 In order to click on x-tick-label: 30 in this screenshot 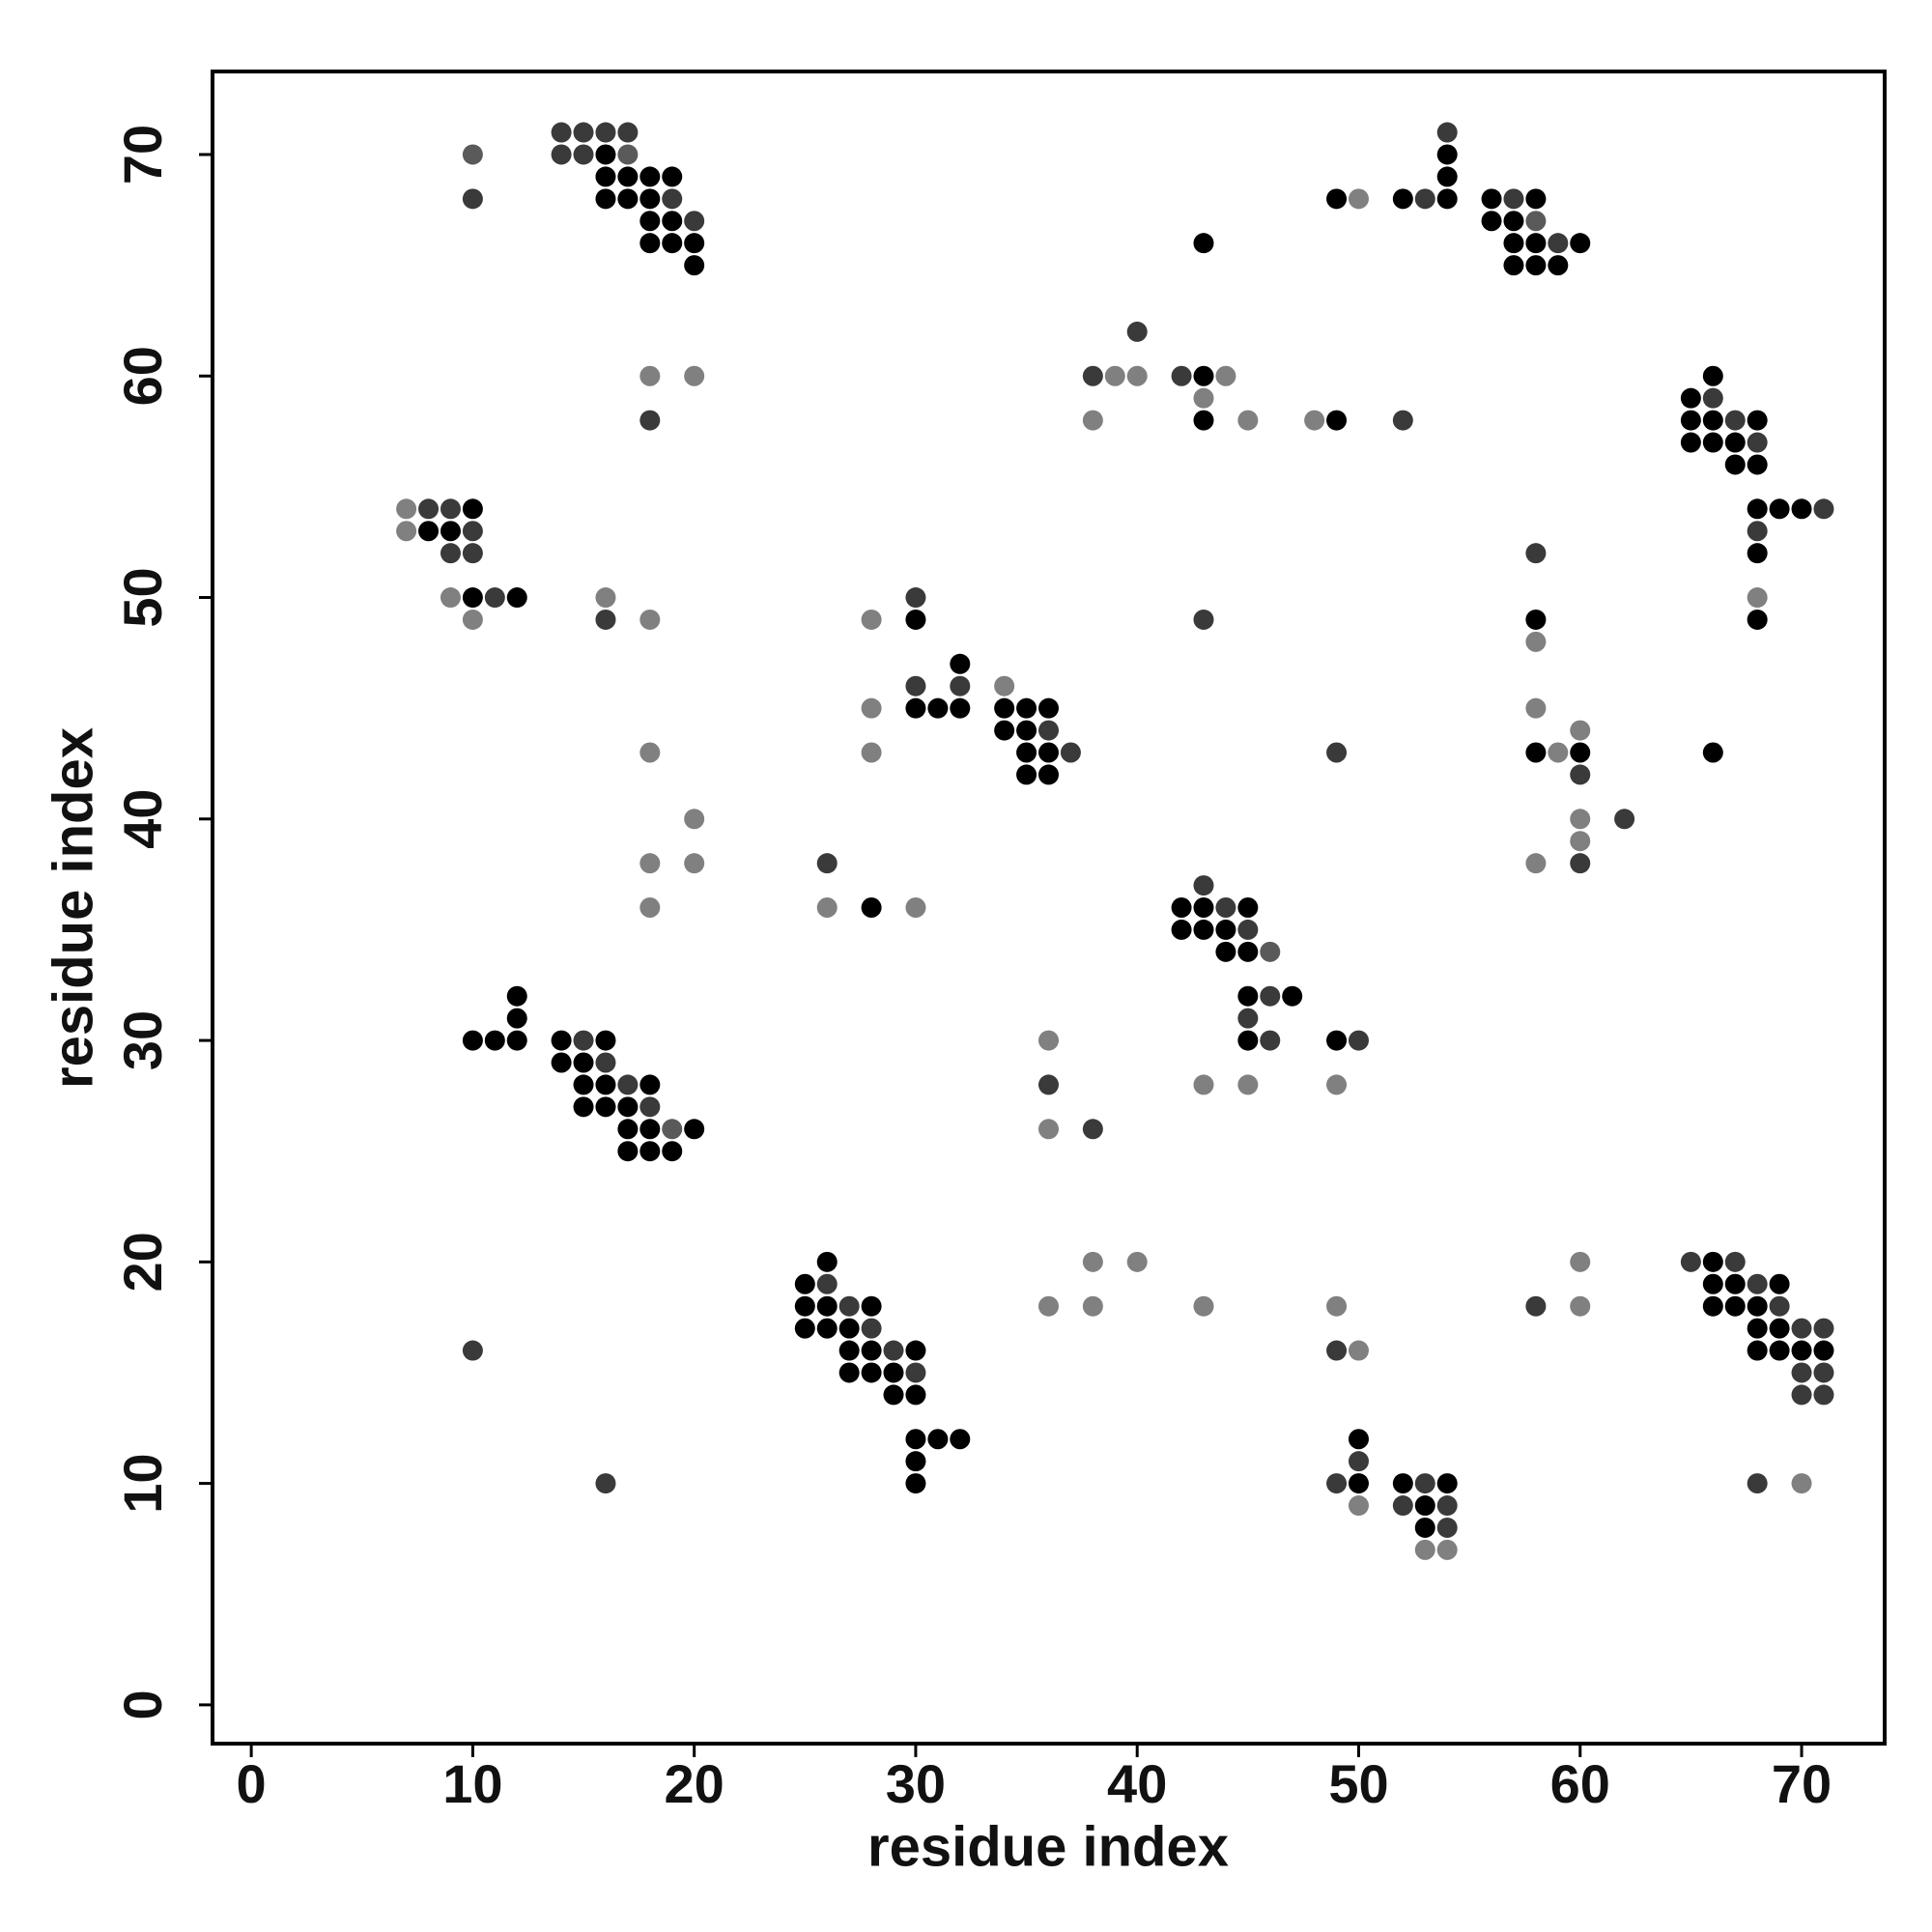, I will do `click(916, 1783)`.